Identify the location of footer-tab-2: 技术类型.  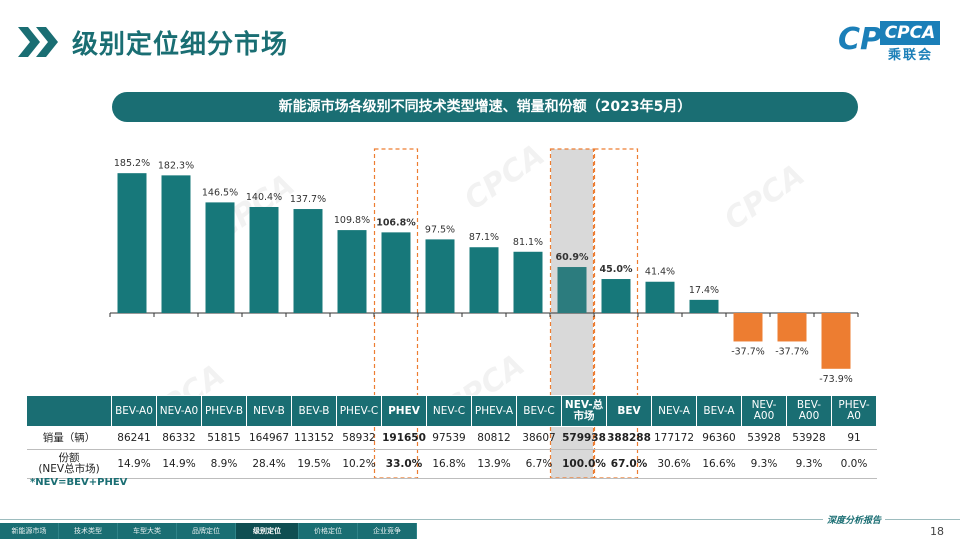
(88, 531).